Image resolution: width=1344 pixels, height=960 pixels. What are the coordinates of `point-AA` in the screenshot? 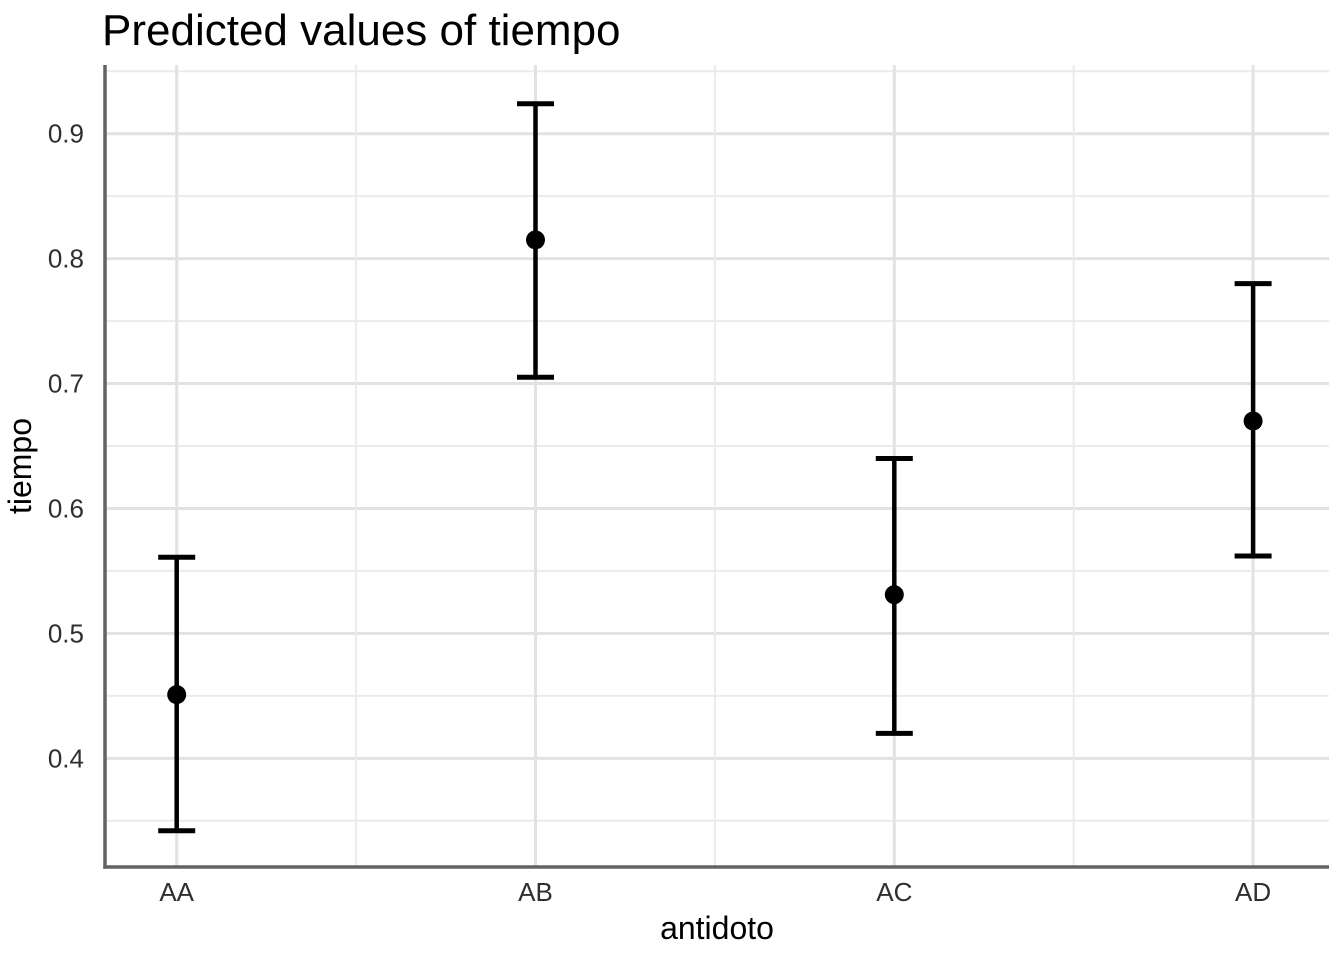 It's located at (177, 695).